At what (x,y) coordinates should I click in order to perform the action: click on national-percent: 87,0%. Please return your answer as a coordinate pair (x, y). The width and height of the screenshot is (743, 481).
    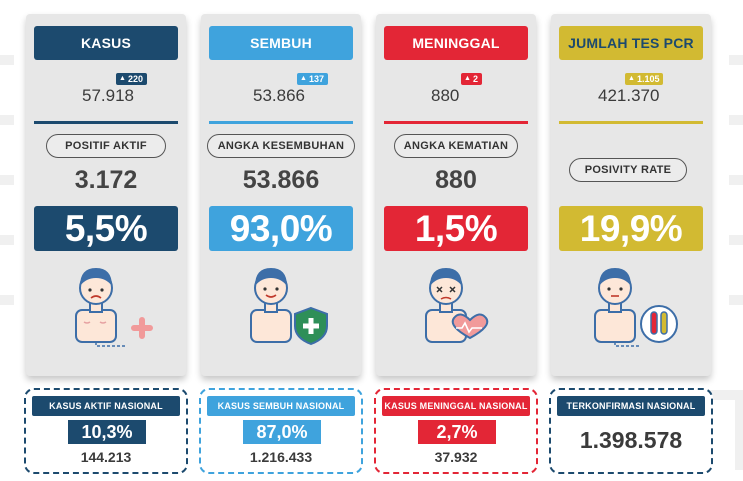
    Looking at the image, I should click on (282, 432).